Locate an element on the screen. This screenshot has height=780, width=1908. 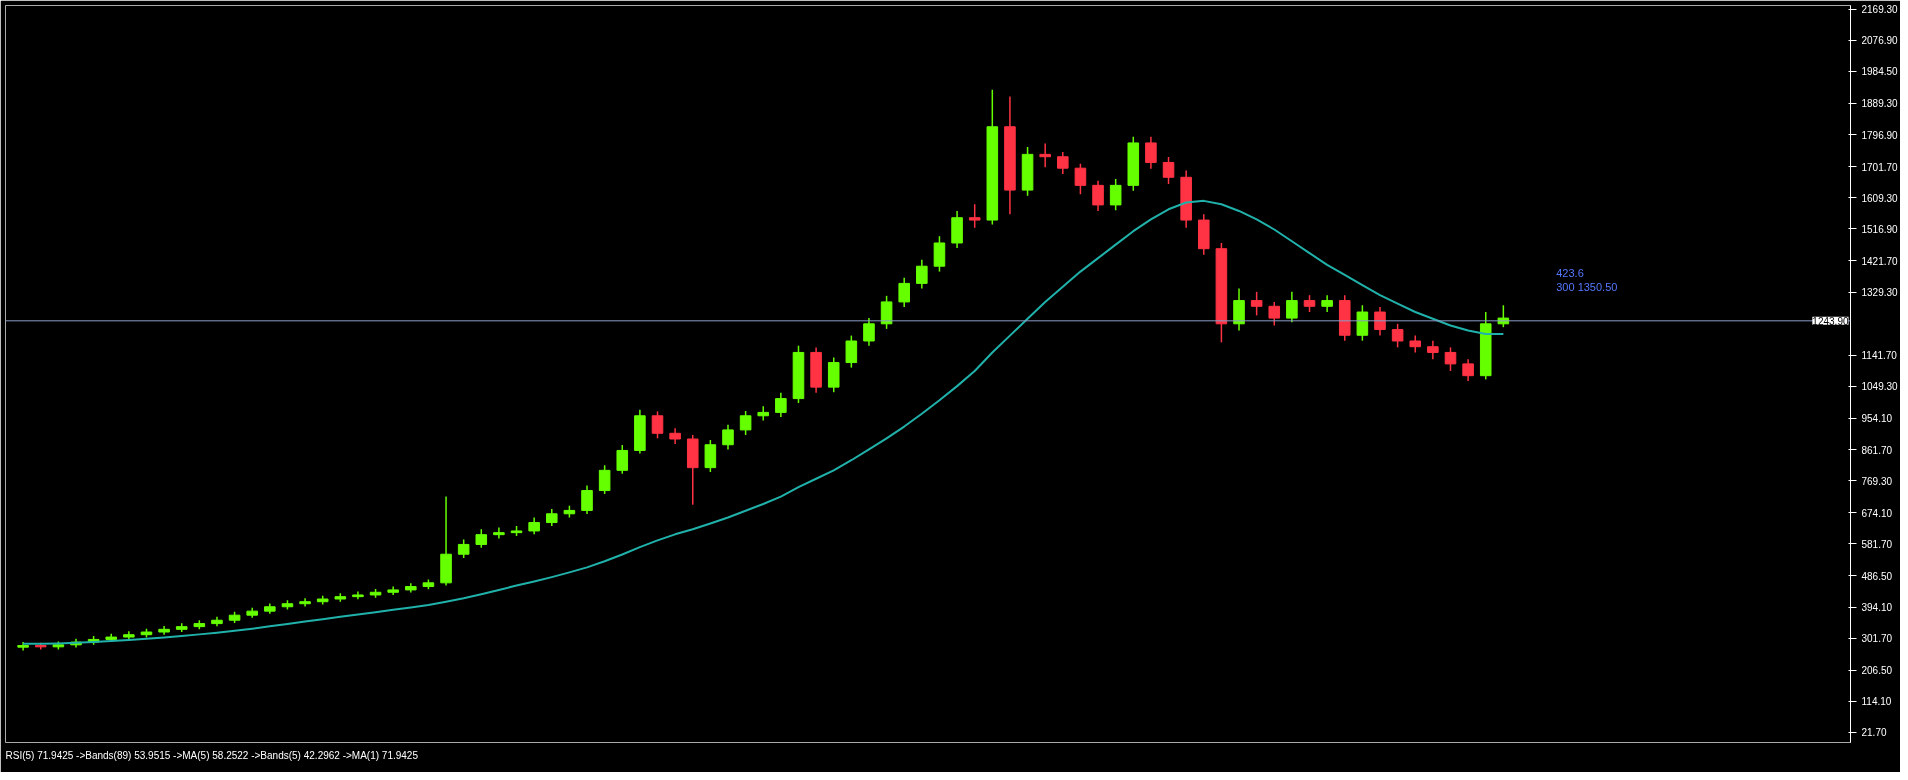
y-tick-label: 1609.30 is located at coordinates (1880, 198).